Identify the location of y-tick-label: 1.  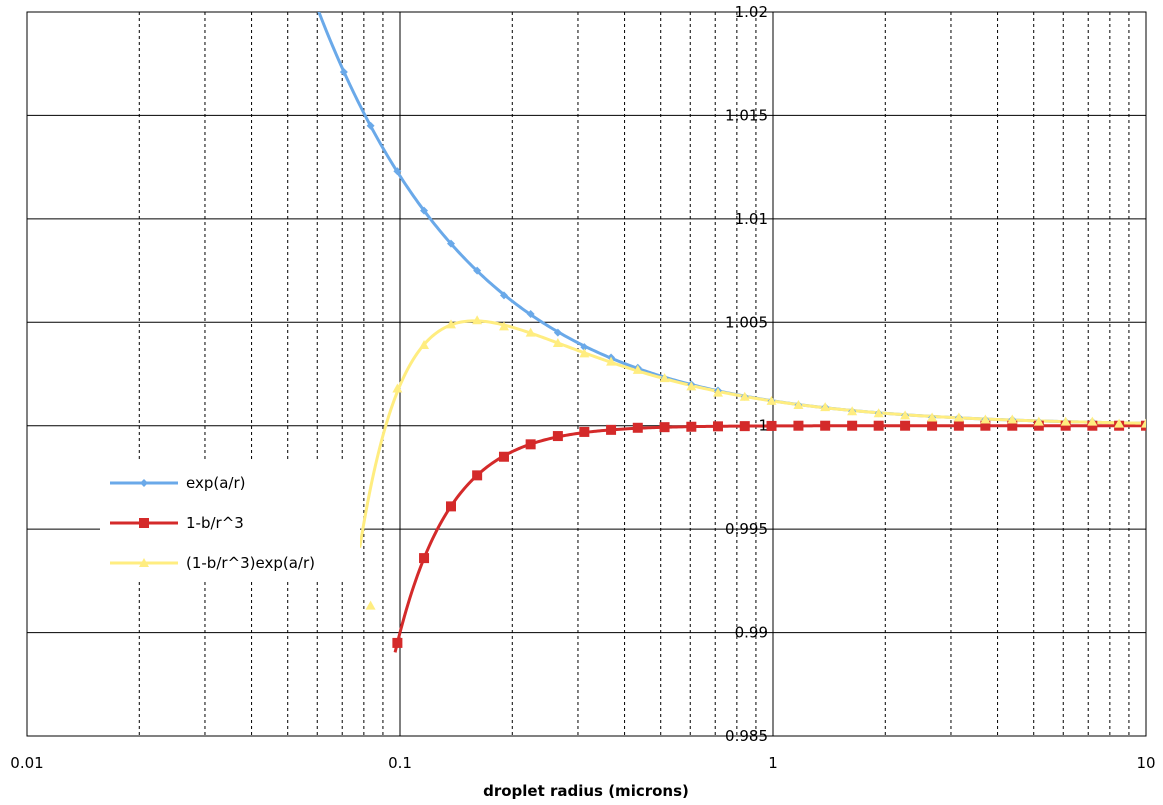
(763, 426).